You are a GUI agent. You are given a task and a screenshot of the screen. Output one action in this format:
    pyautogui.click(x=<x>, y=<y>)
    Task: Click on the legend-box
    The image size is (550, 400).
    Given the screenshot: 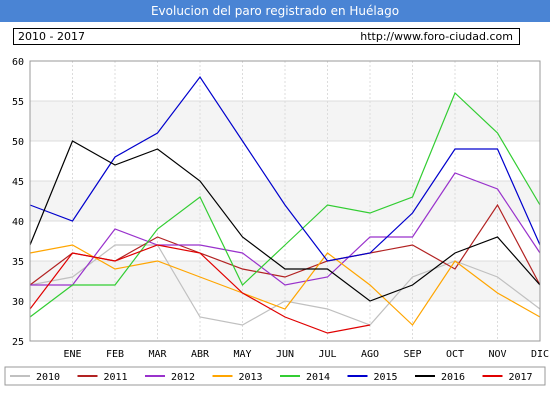 What is the action you would take?
    pyautogui.click(x=275, y=376)
    